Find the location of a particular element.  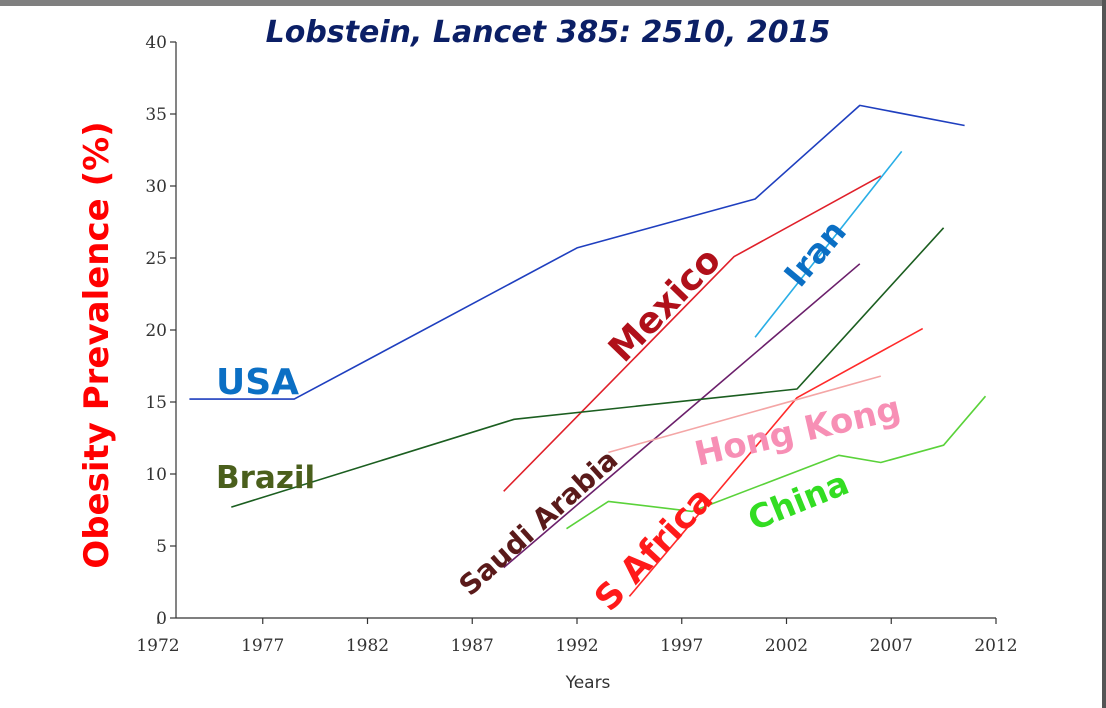

x-tick-label: 2012 is located at coordinates (995, 646).